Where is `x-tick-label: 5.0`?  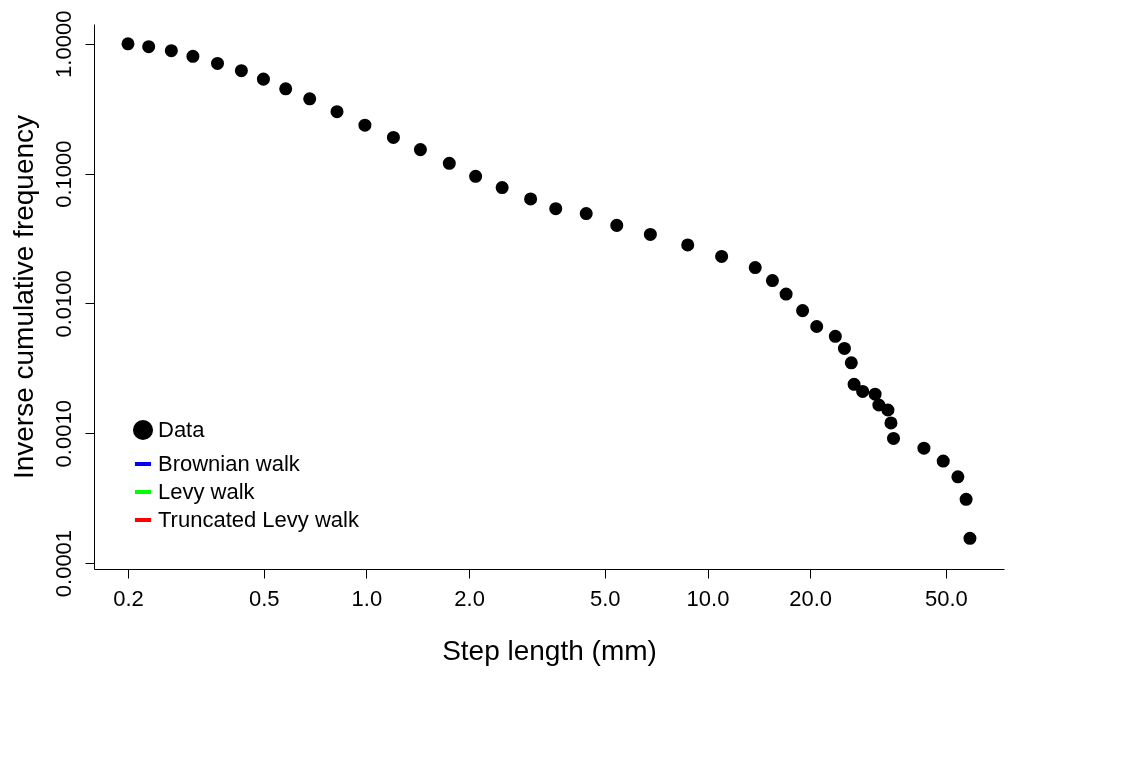
x-tick-label: 5.0 is located at coordinates (605, 598).